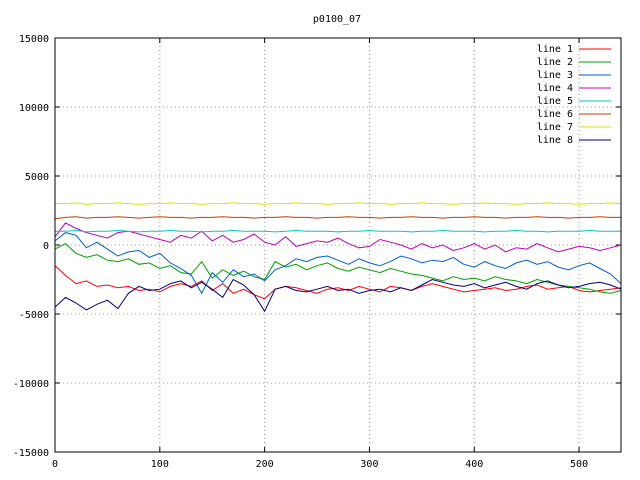 This screenshot has height=480, width=640. Describe the element at coordinates (555, 49) in the screenshot. I see `legend-label: line 1` at that location.